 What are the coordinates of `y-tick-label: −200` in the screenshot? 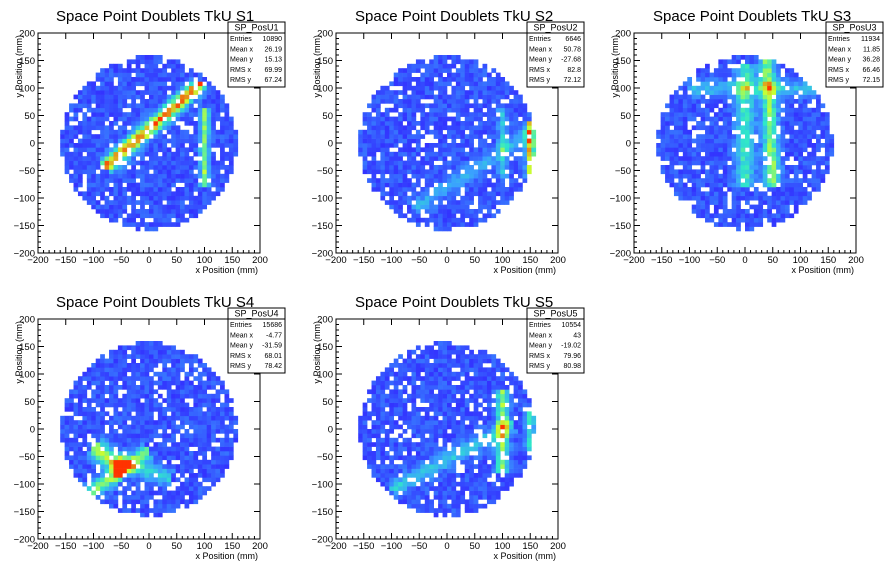 It's located at (24, 540).